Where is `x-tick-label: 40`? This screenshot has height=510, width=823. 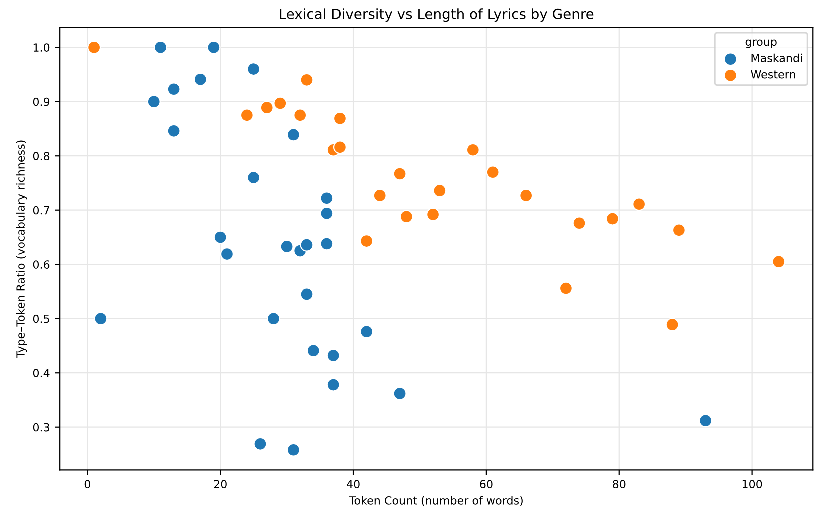
x-tick-label: 40 is located at coordinates (353, 484).